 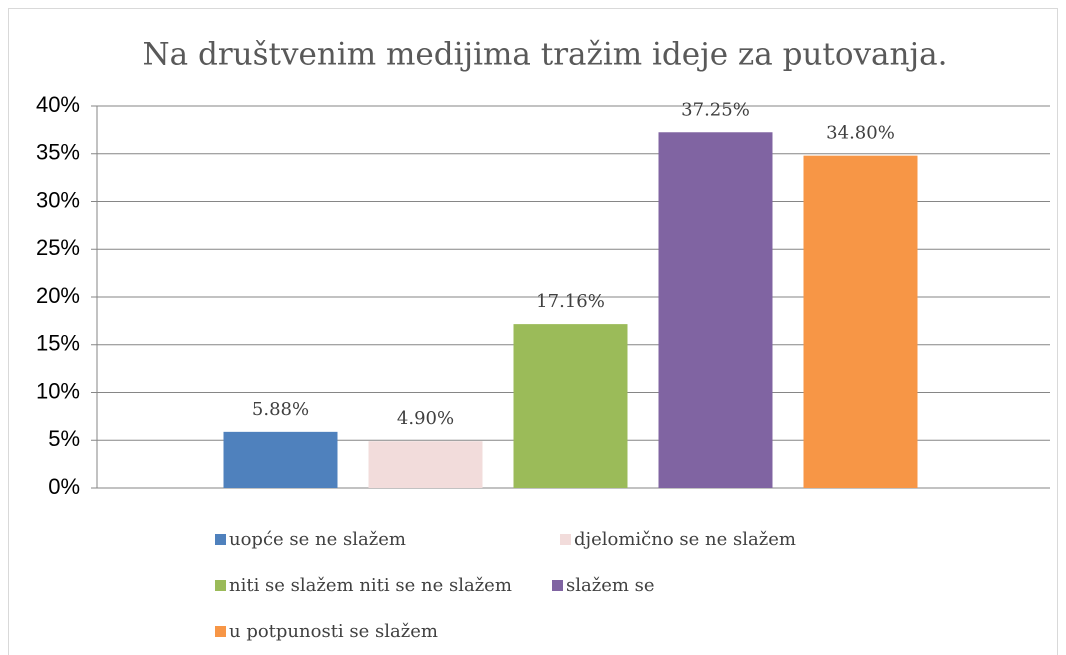 I want to click on y-tick-label: 10%, so click(x=58, y=390).